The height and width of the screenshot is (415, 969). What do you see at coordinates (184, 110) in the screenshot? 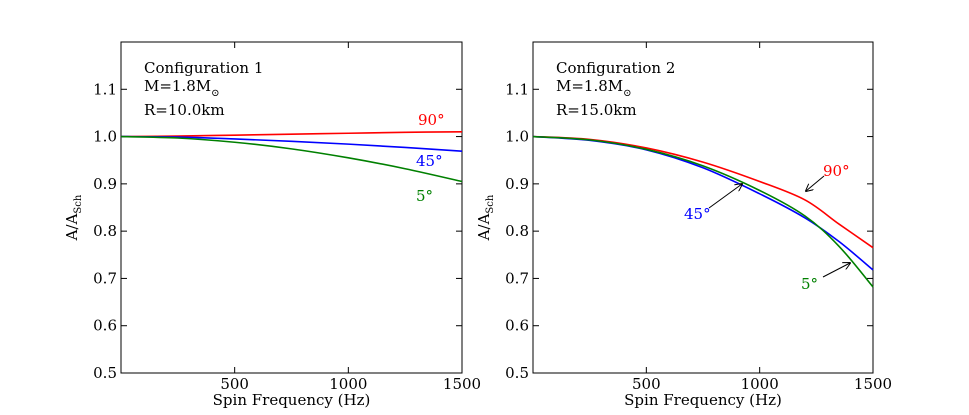
I see `radius-label: R=10.0km` at bounding box center [184, 110].